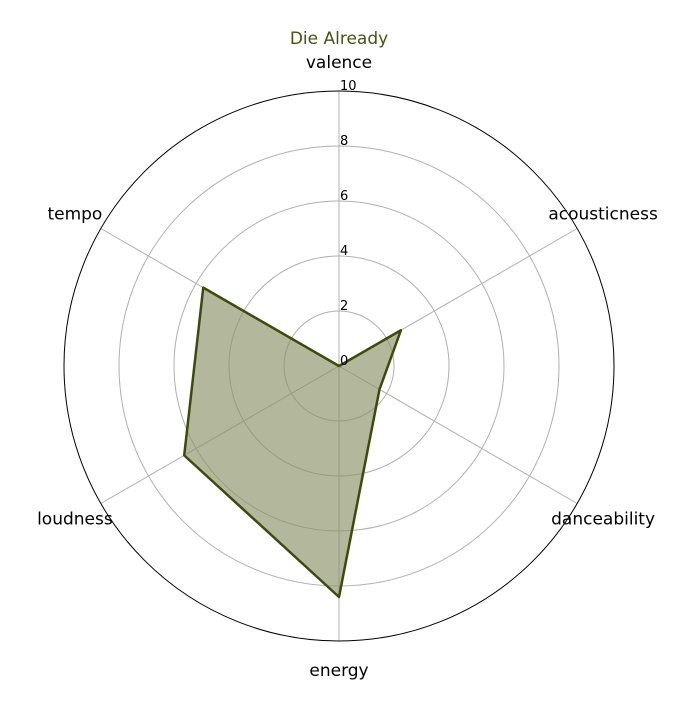  What do you see at coordinates (74, 215) in the screenshot?
I see `axis-label-tempo: tempo` at bounding box center [74, 215].